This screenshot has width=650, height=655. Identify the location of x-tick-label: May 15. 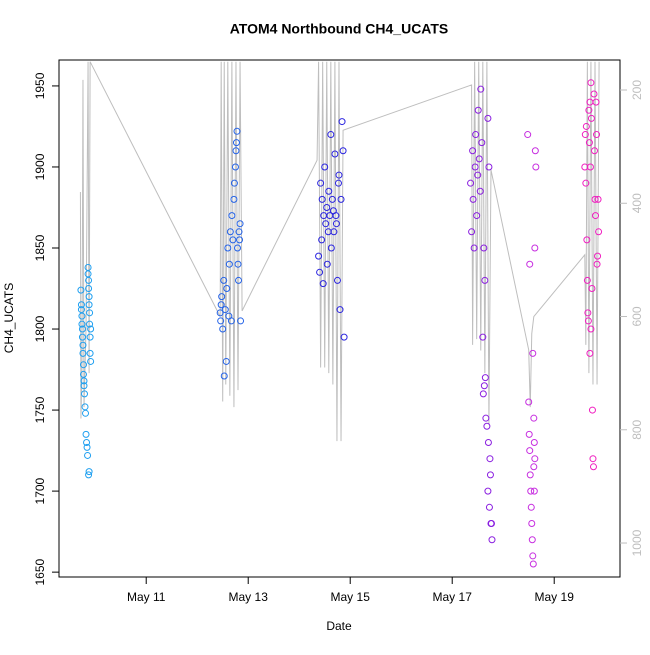
(351, 597).